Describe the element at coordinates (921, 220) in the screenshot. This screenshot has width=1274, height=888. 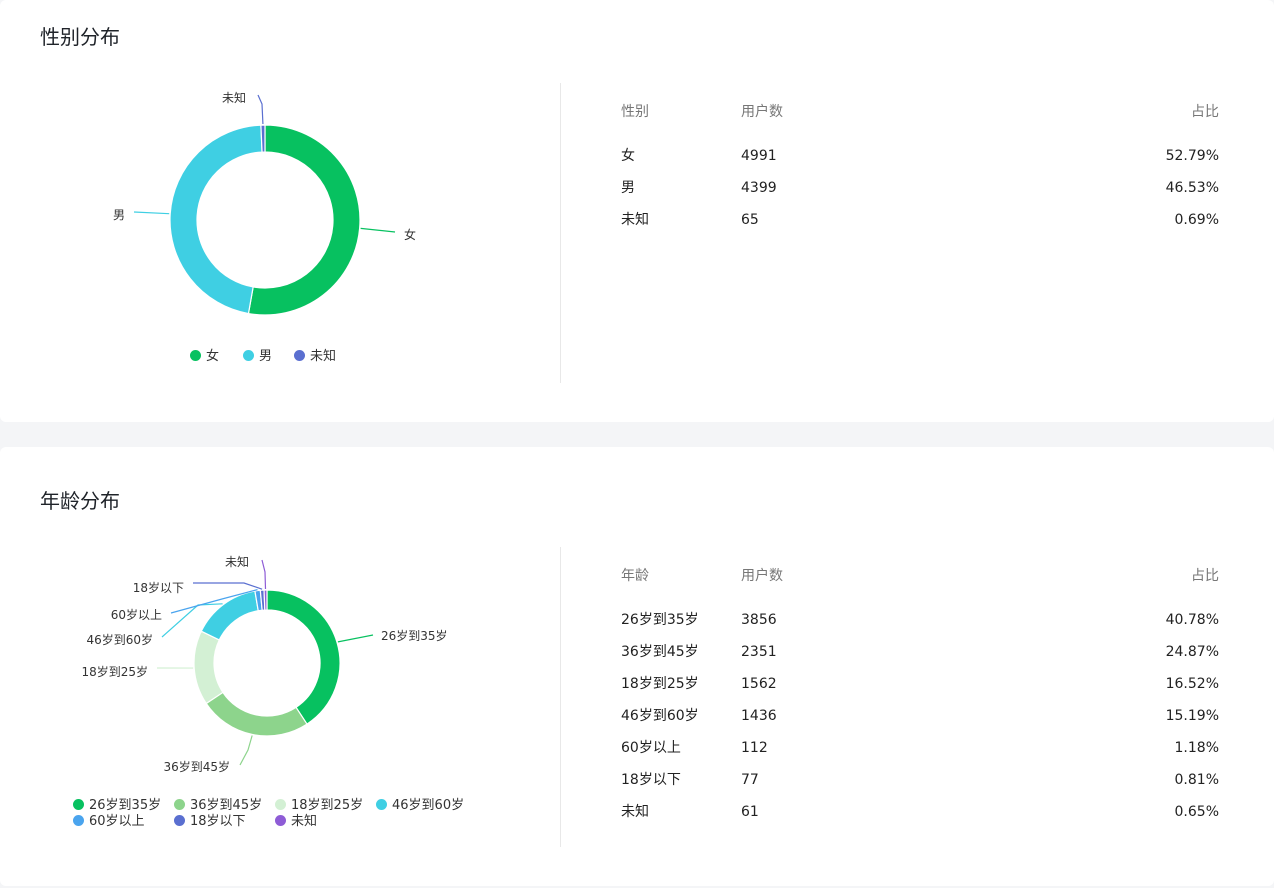
I see `table-row: 未知 65 0.69%` at that location.